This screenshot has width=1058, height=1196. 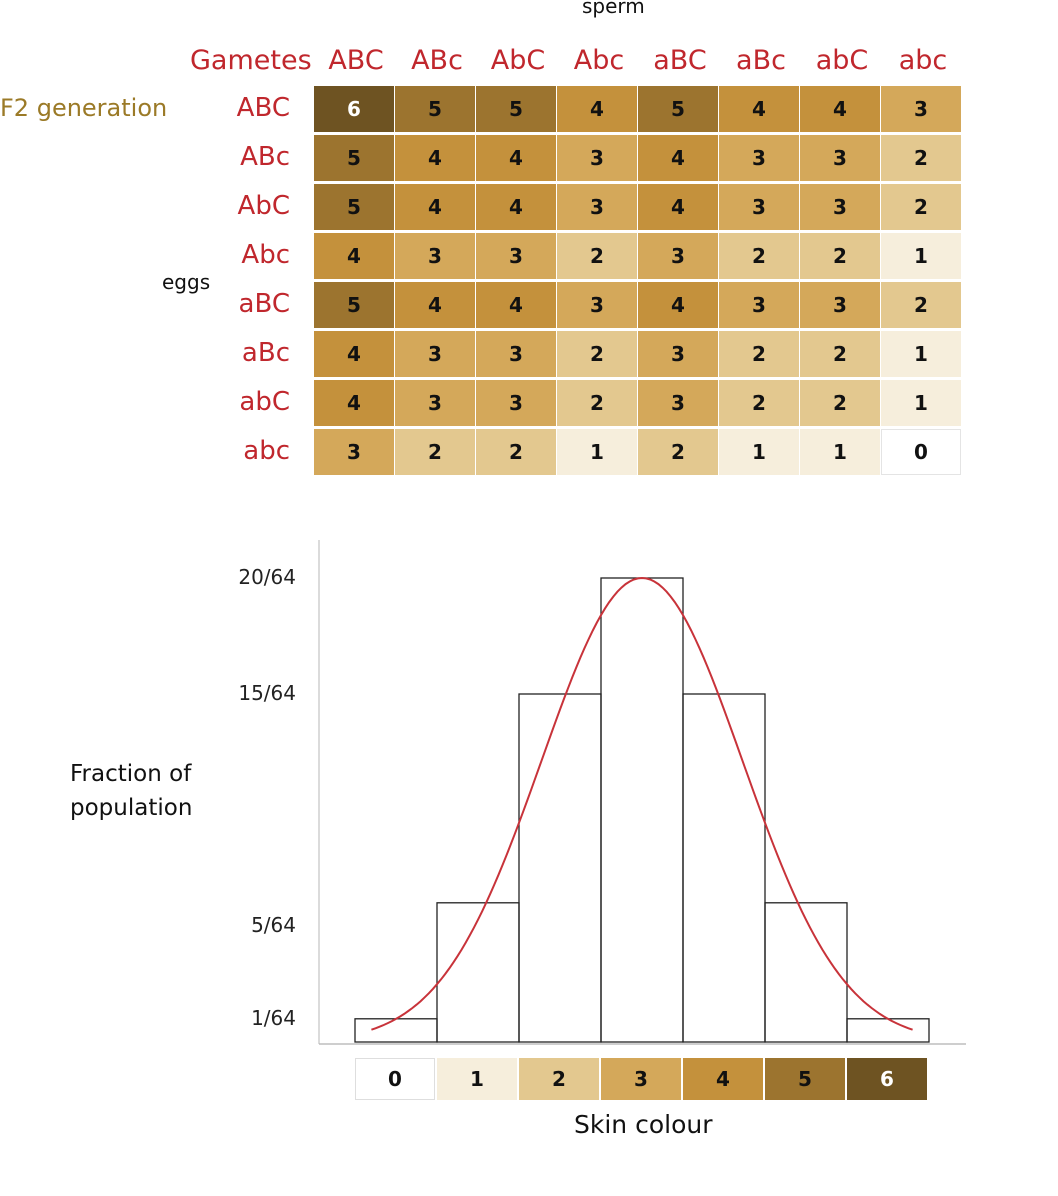 What do you see at coordinates (131, 808) in the screenshot?
I see `y-axis-label-line-2: population` at bounding box center [131, 808].